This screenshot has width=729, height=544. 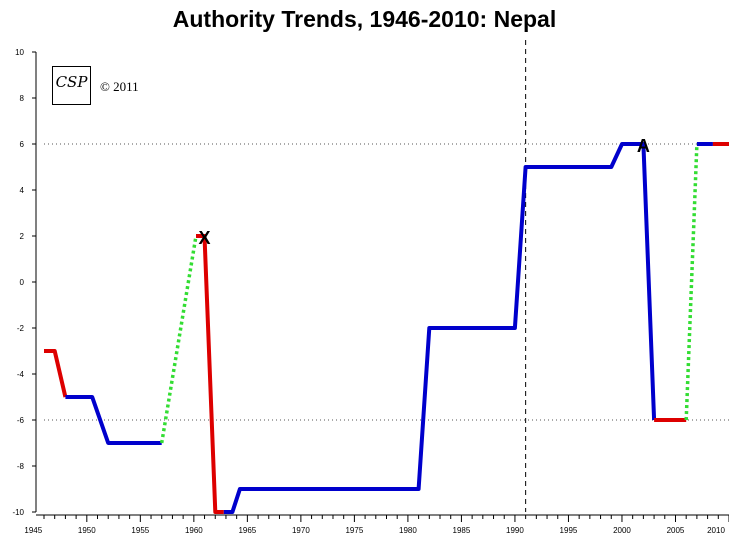 I want to click on y-tick-label: -2, so click(x=21, y=328).